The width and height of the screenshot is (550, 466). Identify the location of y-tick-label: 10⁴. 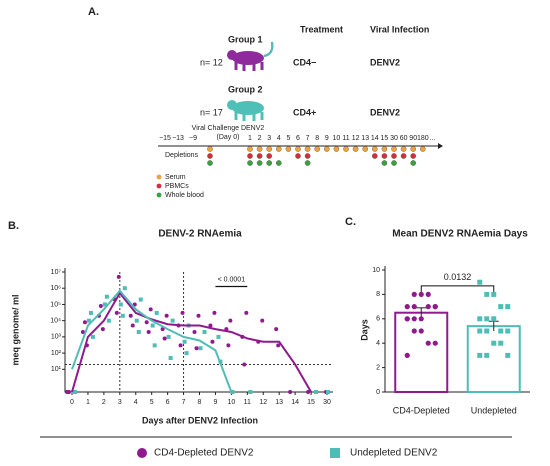
(55, 321).